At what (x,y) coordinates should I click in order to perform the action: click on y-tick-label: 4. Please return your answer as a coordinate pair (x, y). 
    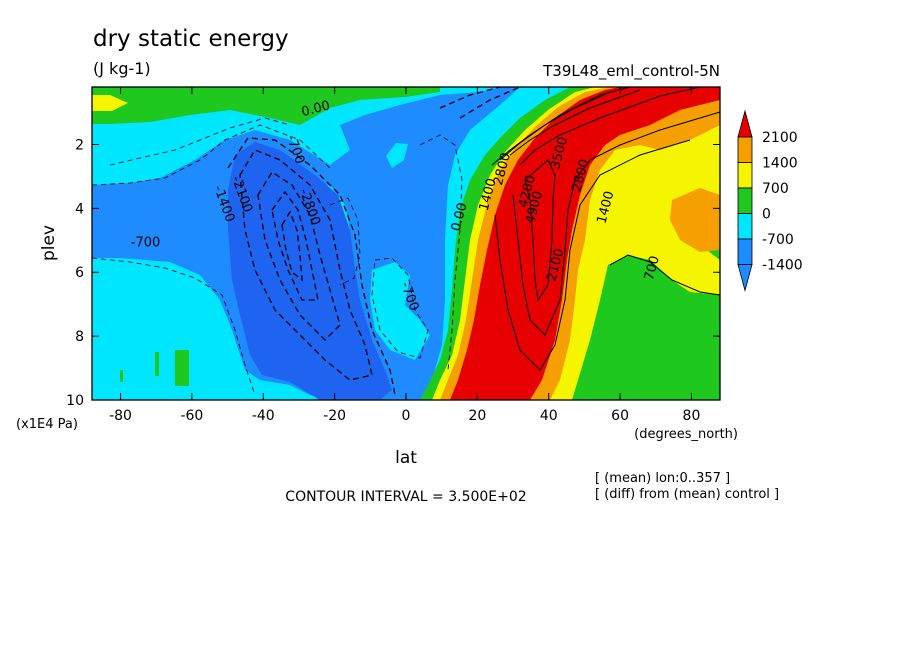
    Looking at the image, I should click on (79, 209).